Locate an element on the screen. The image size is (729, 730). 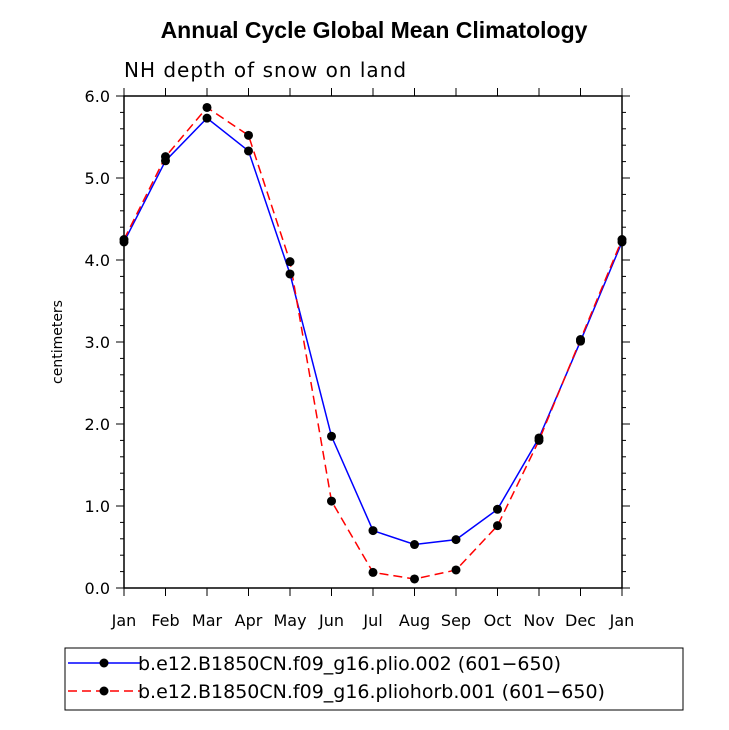
legend-box is located at coordinates (374, 679).